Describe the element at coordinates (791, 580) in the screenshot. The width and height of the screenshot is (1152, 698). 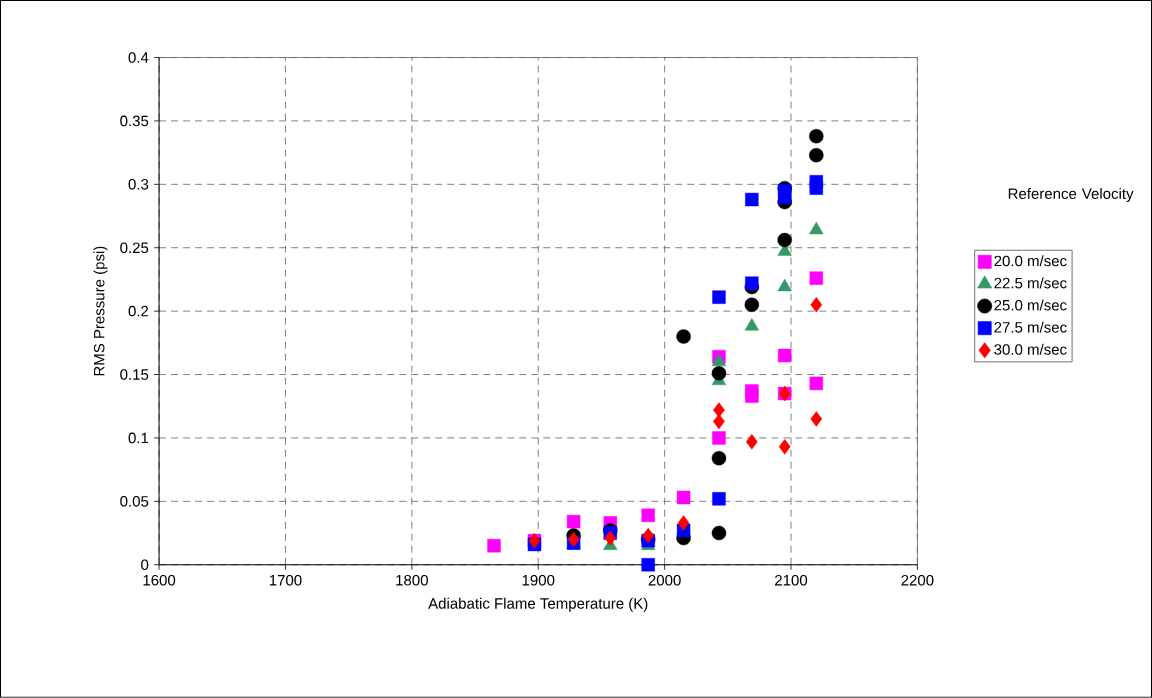
I see `x-tick-label: 2100` at that location.